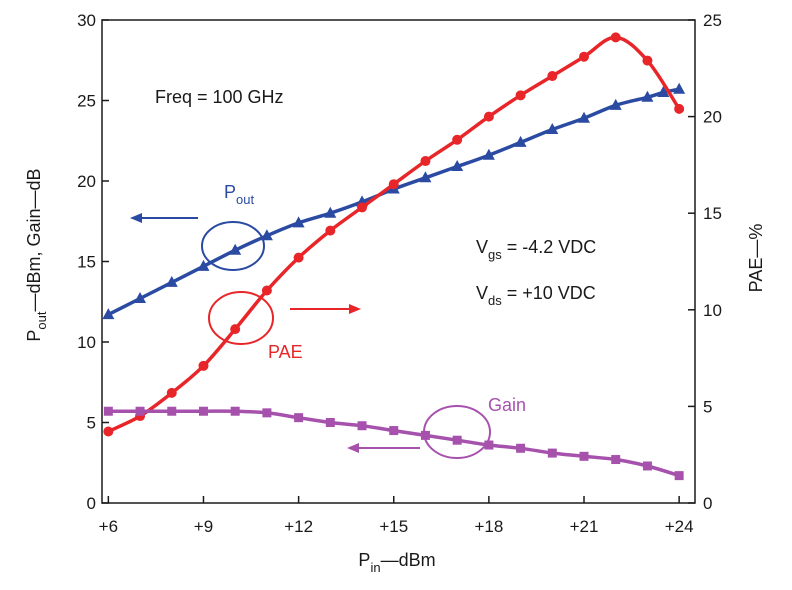 The height and width of the screenshot is (590, 792). What do you see at coordinates (488, 526) in the screenshot?
I see `x-tick-label: +18` at bounding box center [488, 526].